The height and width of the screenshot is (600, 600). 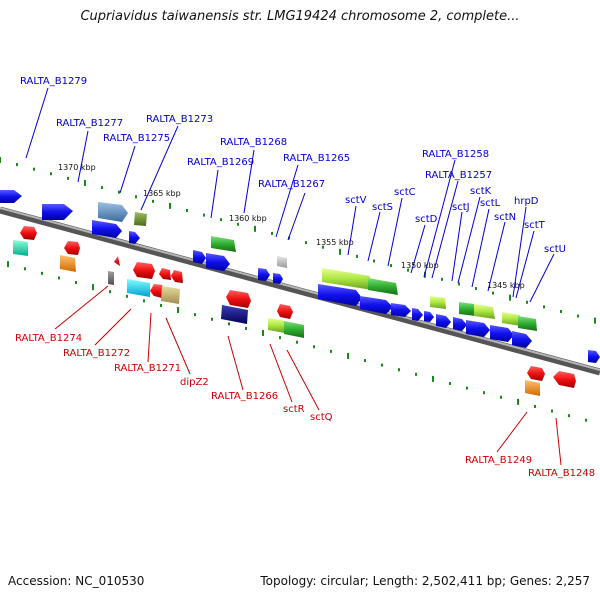 What do you see at coordinates (76, 581) in the screenshot?
I see `accession-text: Accession: NC_010530` at bounding box center [76, 581].